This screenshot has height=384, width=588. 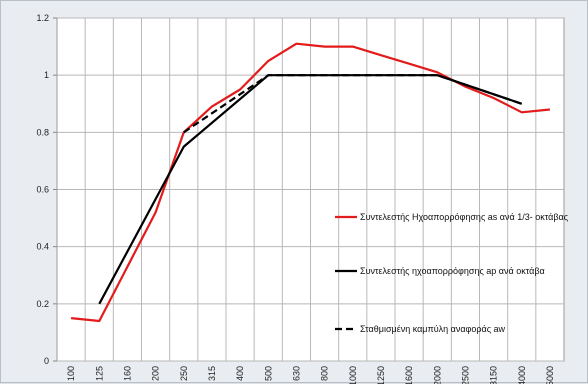 I want to click on legend-label-3: Σταθμισμένη καμπύλη αναφοράς aw, so click(x=433, y=329).